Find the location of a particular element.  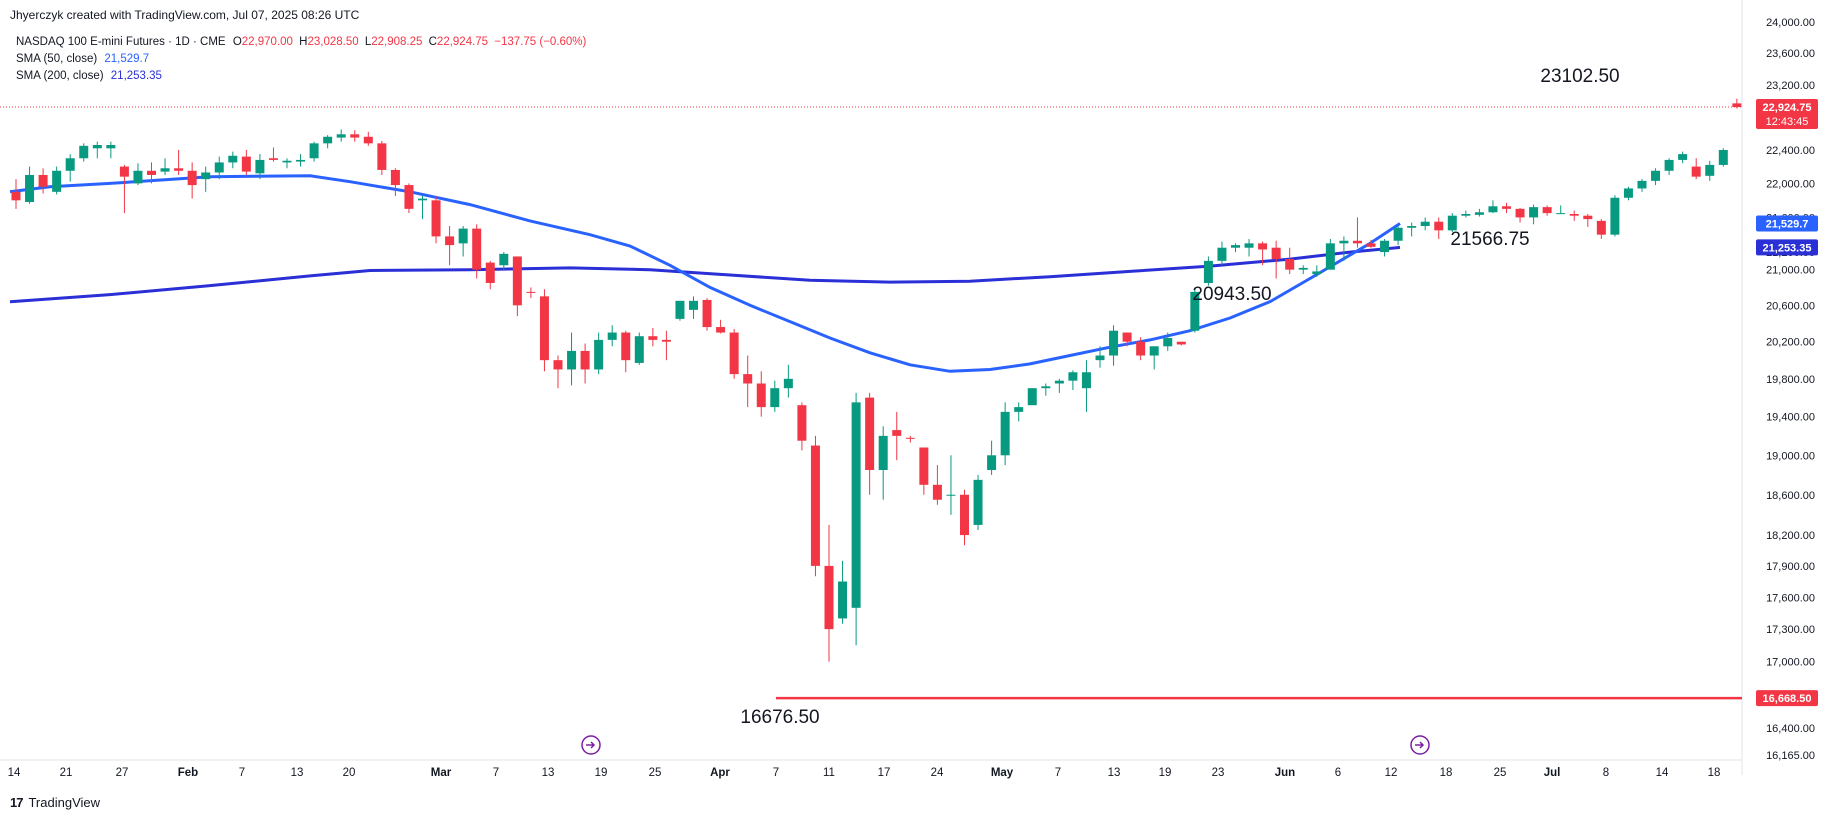

x-tick-label: 24 is located at coordinates (937, 773).